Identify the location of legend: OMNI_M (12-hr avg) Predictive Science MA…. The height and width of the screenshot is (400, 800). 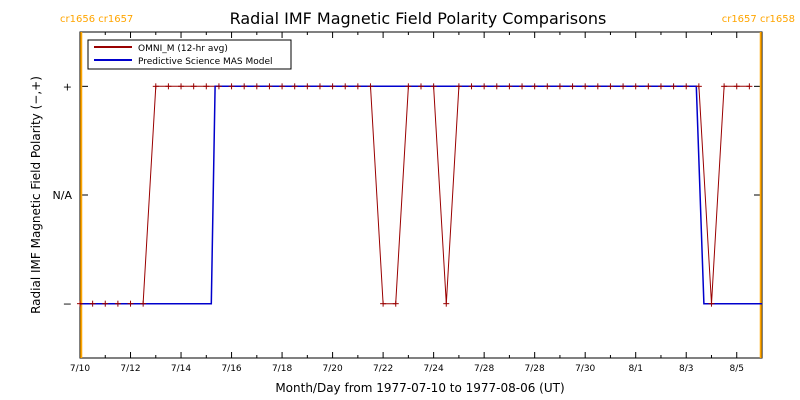
(189, 54).